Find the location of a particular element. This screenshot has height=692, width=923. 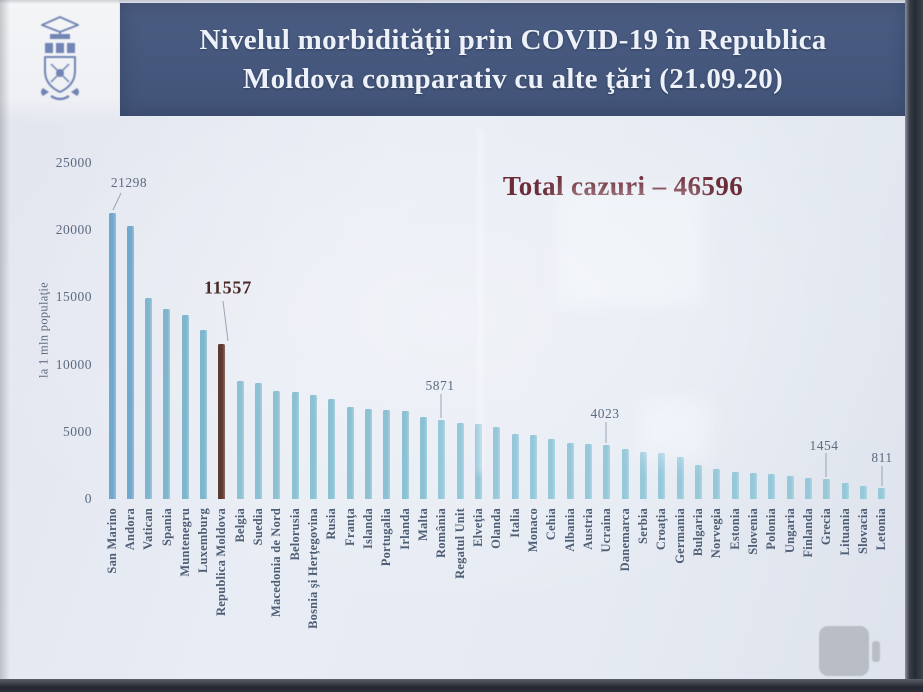

bar-fran-a is located at coordinates (350, 453).